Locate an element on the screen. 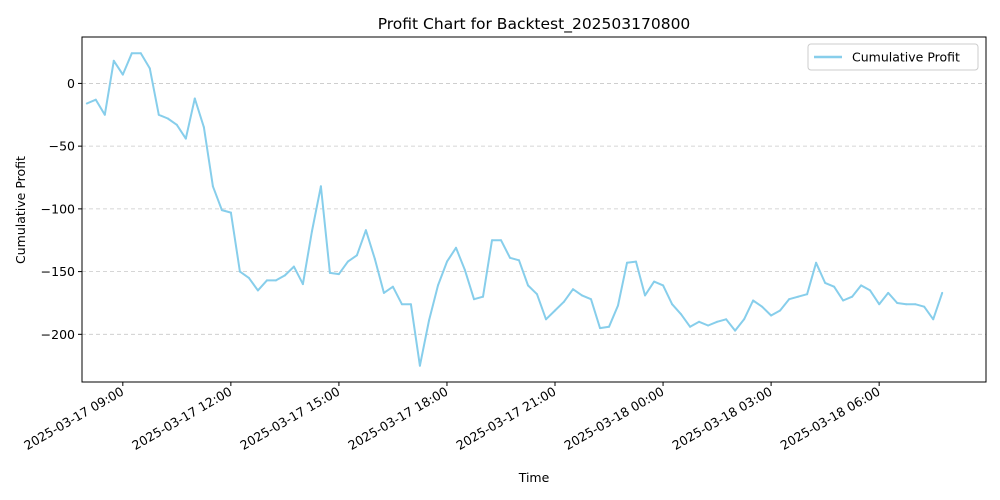 The image size is (1000, 500). y-tick-label: −50 is located at coordinates (62, 146).